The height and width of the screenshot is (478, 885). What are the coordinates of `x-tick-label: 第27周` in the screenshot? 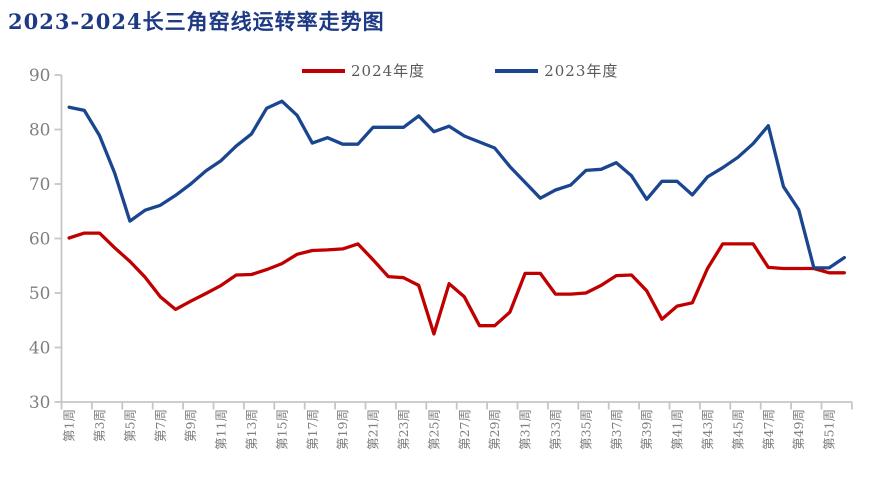 It's located at (464, 429).